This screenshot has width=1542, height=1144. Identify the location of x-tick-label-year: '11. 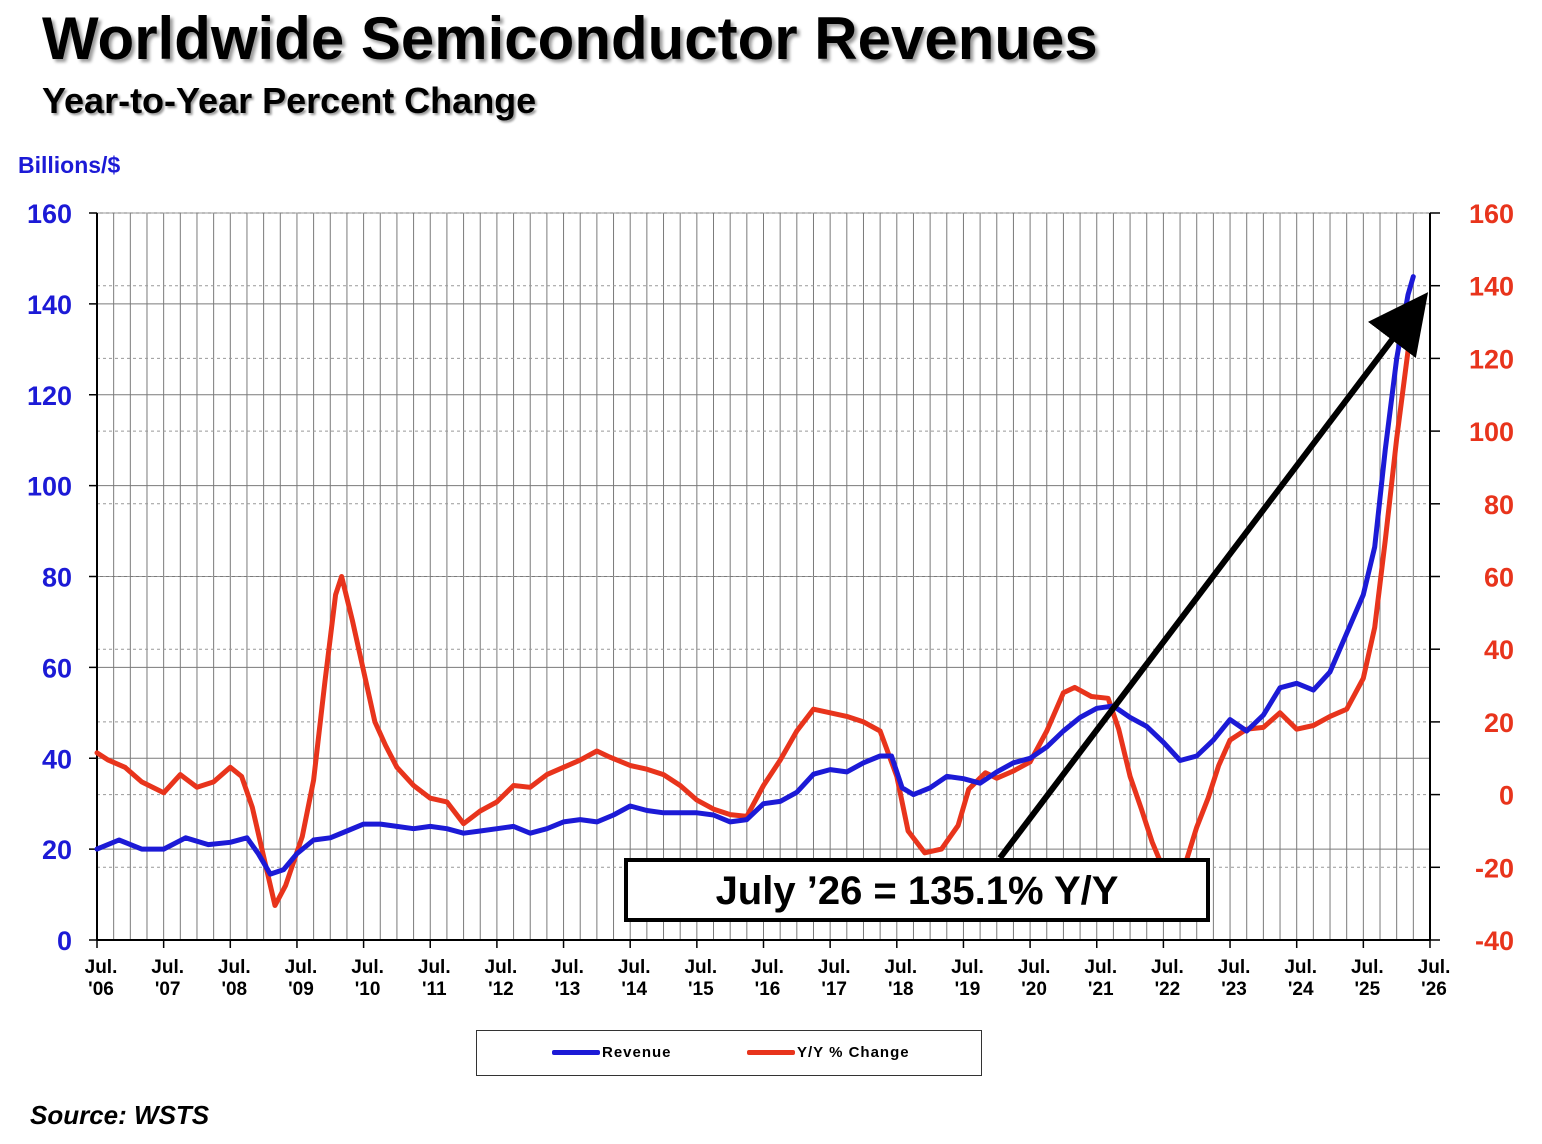
(434, 989).